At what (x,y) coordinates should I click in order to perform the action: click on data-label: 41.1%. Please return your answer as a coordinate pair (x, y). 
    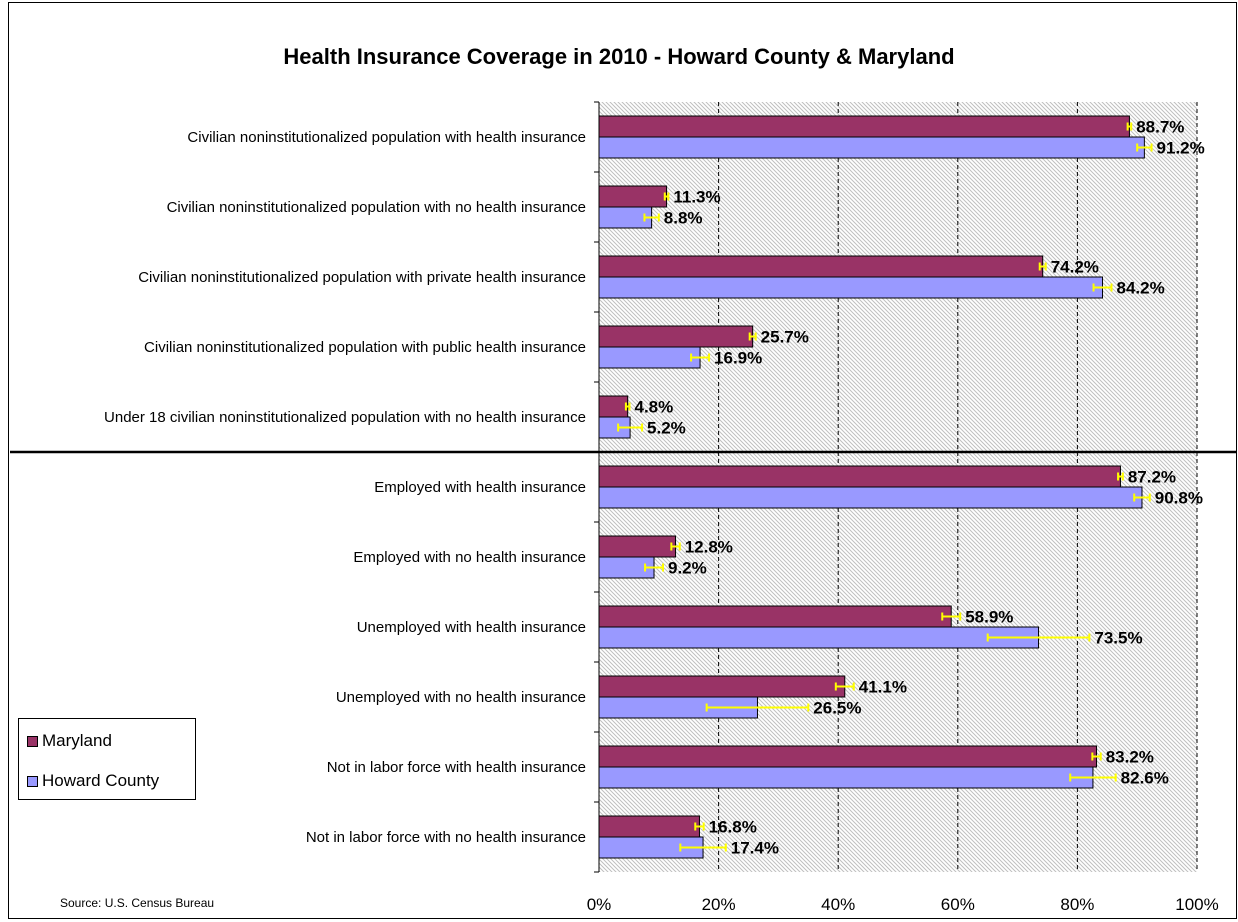
    Looking at the image, I should click on (883, 687).